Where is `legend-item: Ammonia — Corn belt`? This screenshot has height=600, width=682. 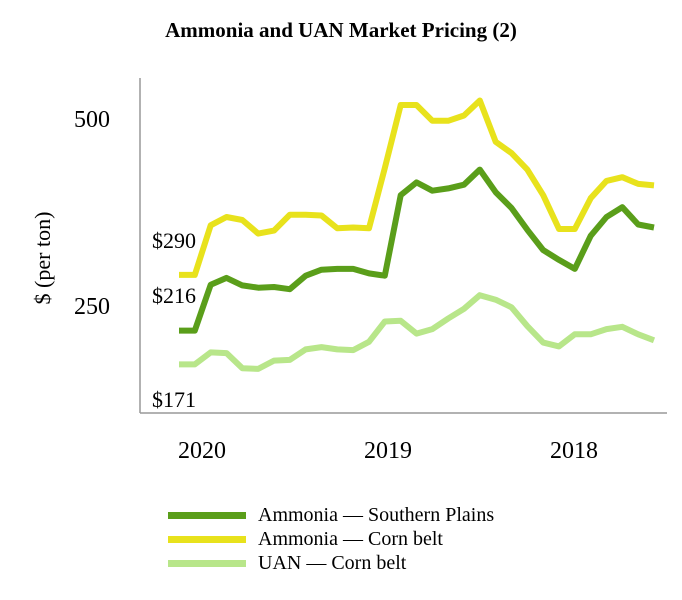
legend-item: Ammonia — Corn belt is located at coordinates (331, 539).